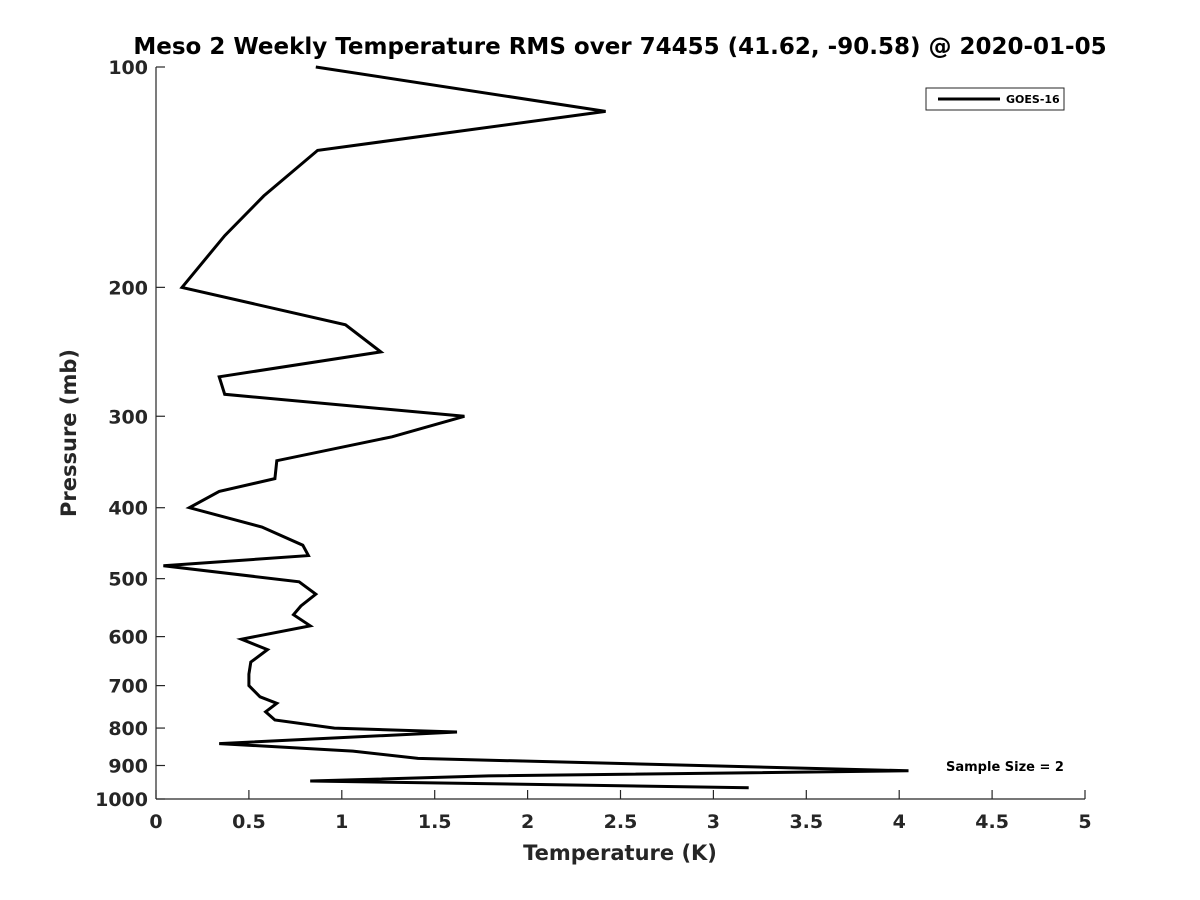  I want to click on x-tick-label: 4, so click(899, 822).